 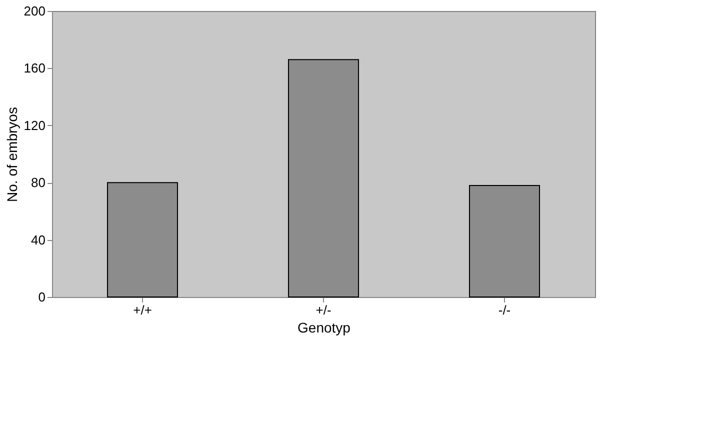 I want to click on y-tick-label: 160, so click(x=35, y=68).